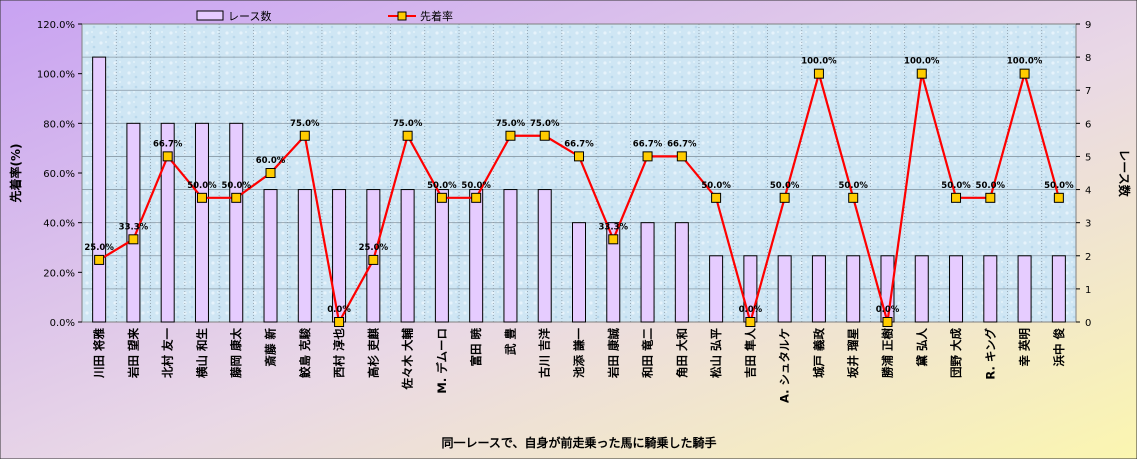 The width and height of the screenshot is (1137, 459). Describe the element at coordinates (99, 248) in the screenshot. I see `data-label-rate: 25.0%` at that location.